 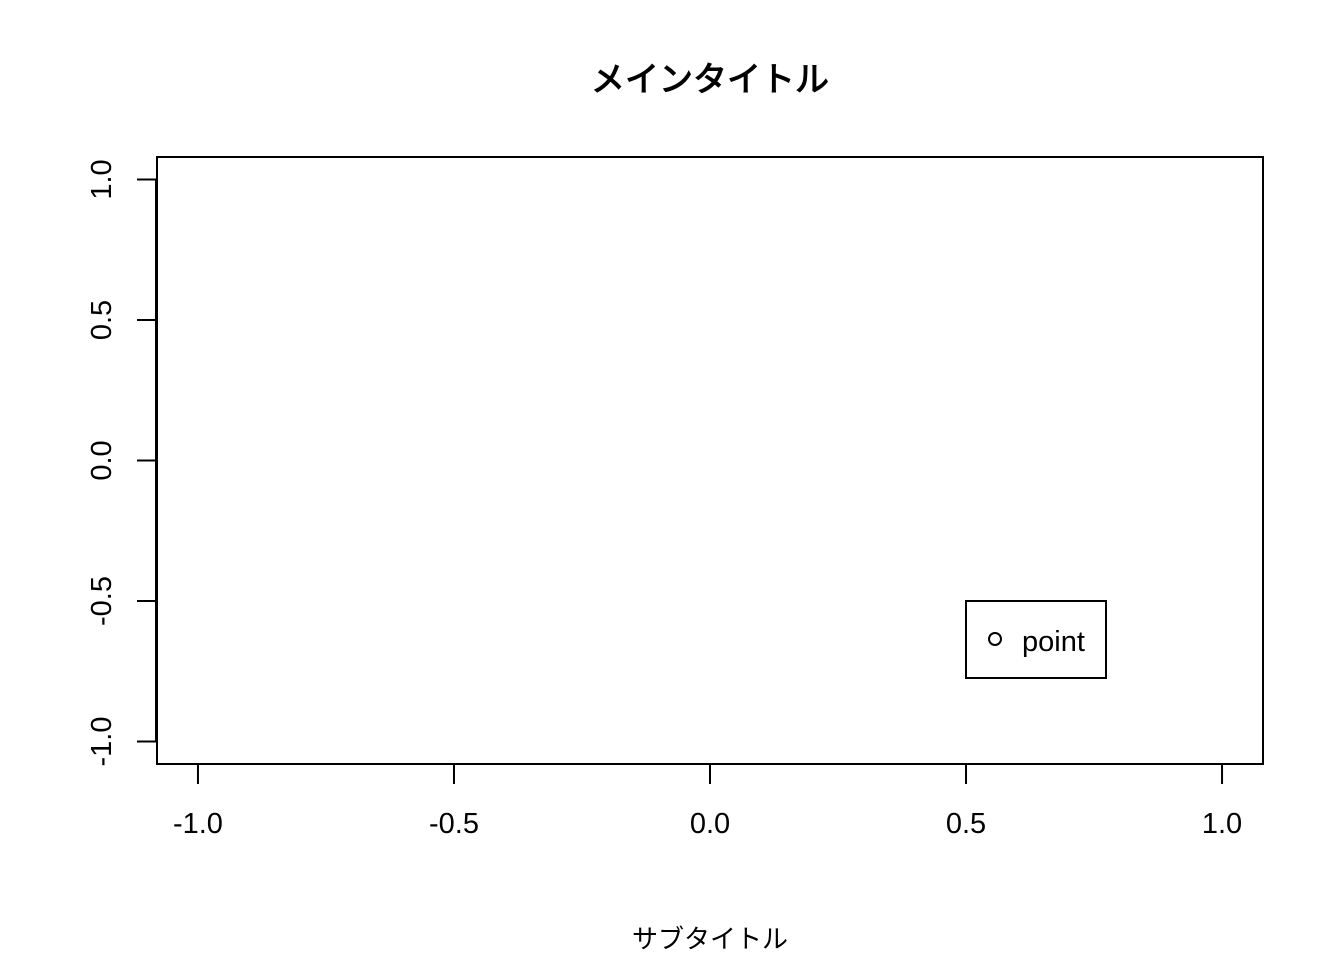 What do you see at coordinates (707, 801) in the screenshot?
I see `x-axis: -1.0 -0.5 0.0 0.5 1.0` at bounding box center [707, 801].